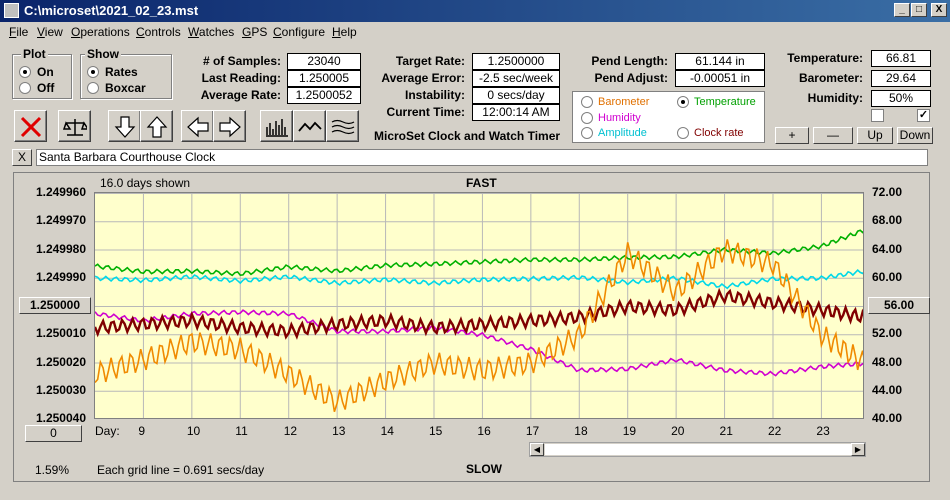 Image resolution: width=950 pixels, height=500 pixels. What do you see at coordinates (615, 102) in the screenshot?
I see `sensor-barometer-option: Barometer` at bounding box center [615, 102].